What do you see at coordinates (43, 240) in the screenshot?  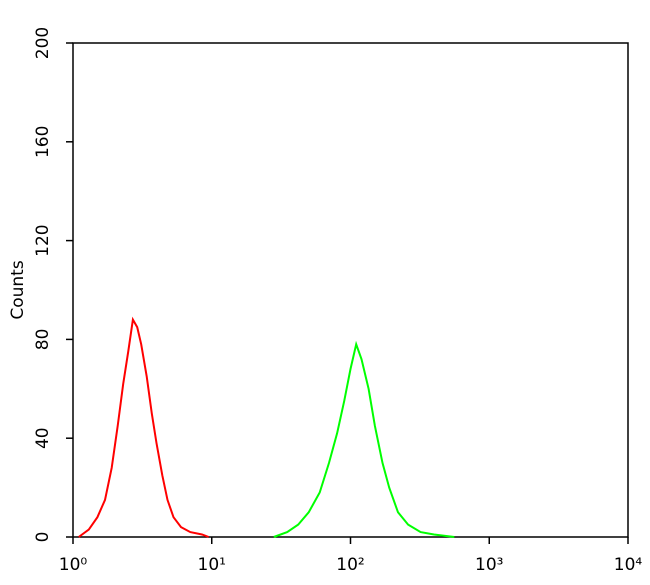 I see `y-tick-label: 120` at bounding box center [43, 240].